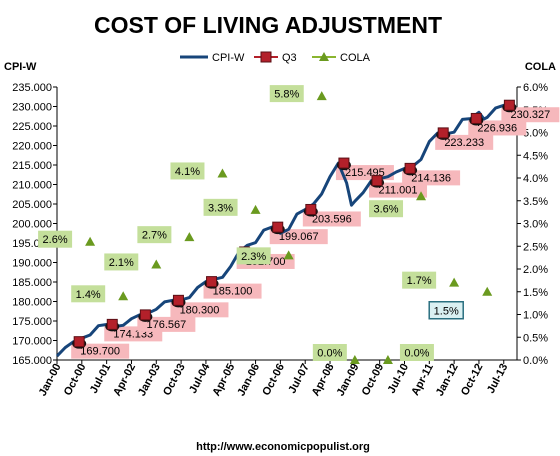 This screenshot has width=560, height=456. Describe the element at coordinates (268, 25) in the screenshot. I see `chart-title: COST OF LIVING ADJUSTMENT` at that location.